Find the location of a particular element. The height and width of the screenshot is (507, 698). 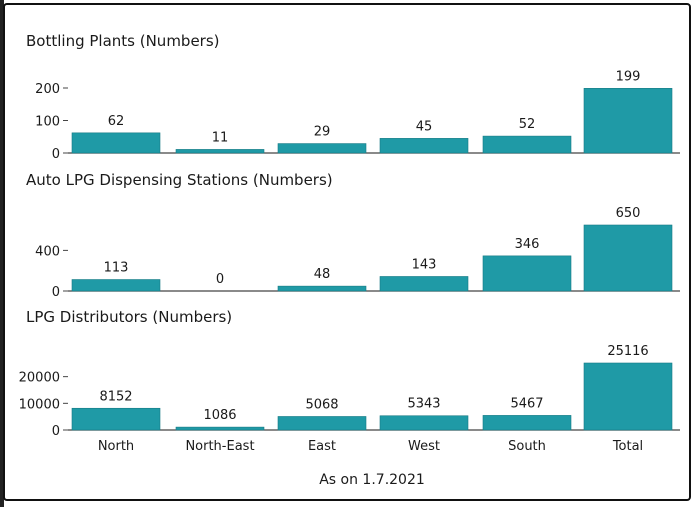

footer-note: As on 1.7.2021 is located at coordinates (372, 480).